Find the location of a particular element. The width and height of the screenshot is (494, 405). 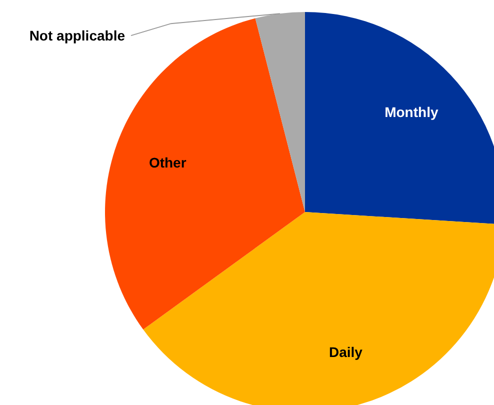

slice-label: Monthly is located at coordinates (411, 112).